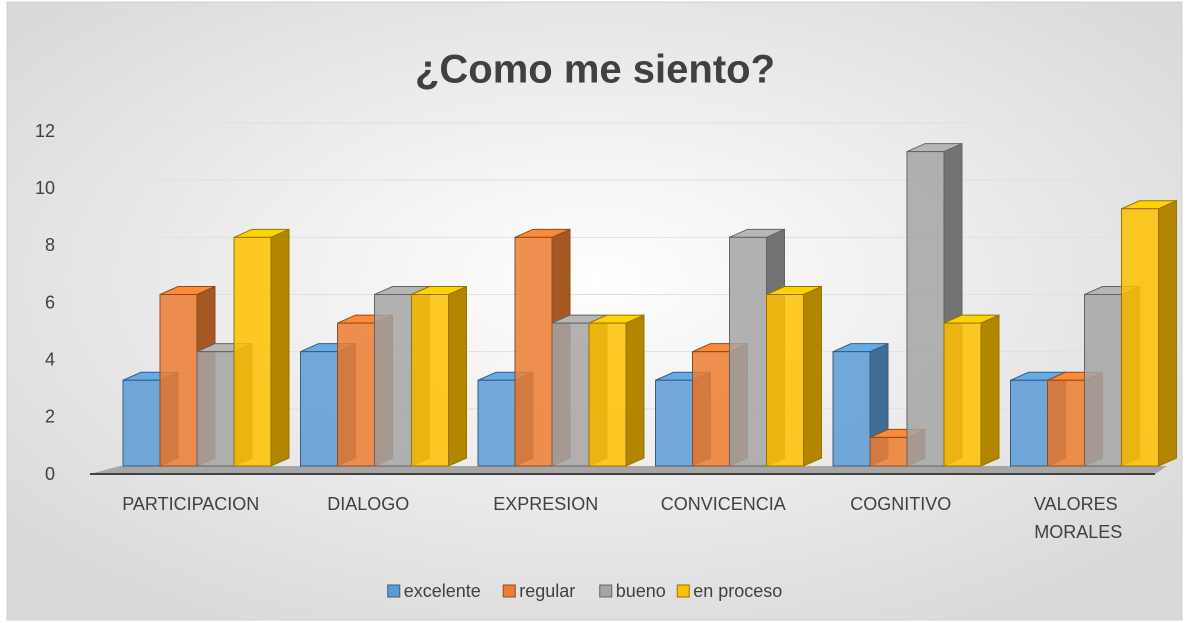  What do you see at coordinates (45, 131) in the screenshot?
I see `y-tick-label: 12` at bounding box center [45, 131].